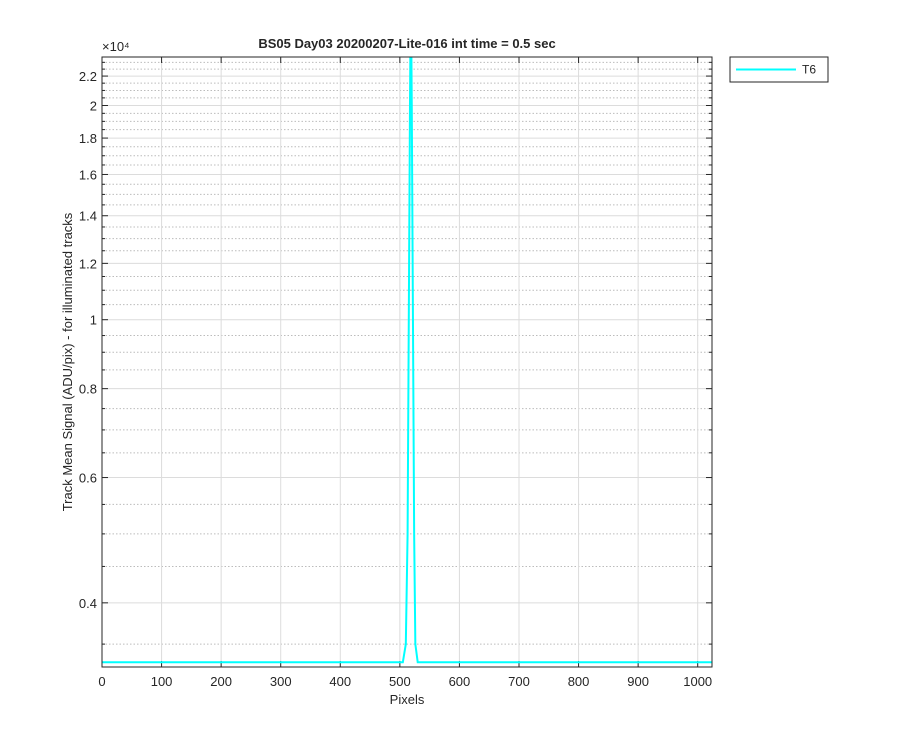 The image size is (900, 755). Describe the element at coordinates (93, 106) in the screenshot. I see `y-tick-label: 2` at that location.